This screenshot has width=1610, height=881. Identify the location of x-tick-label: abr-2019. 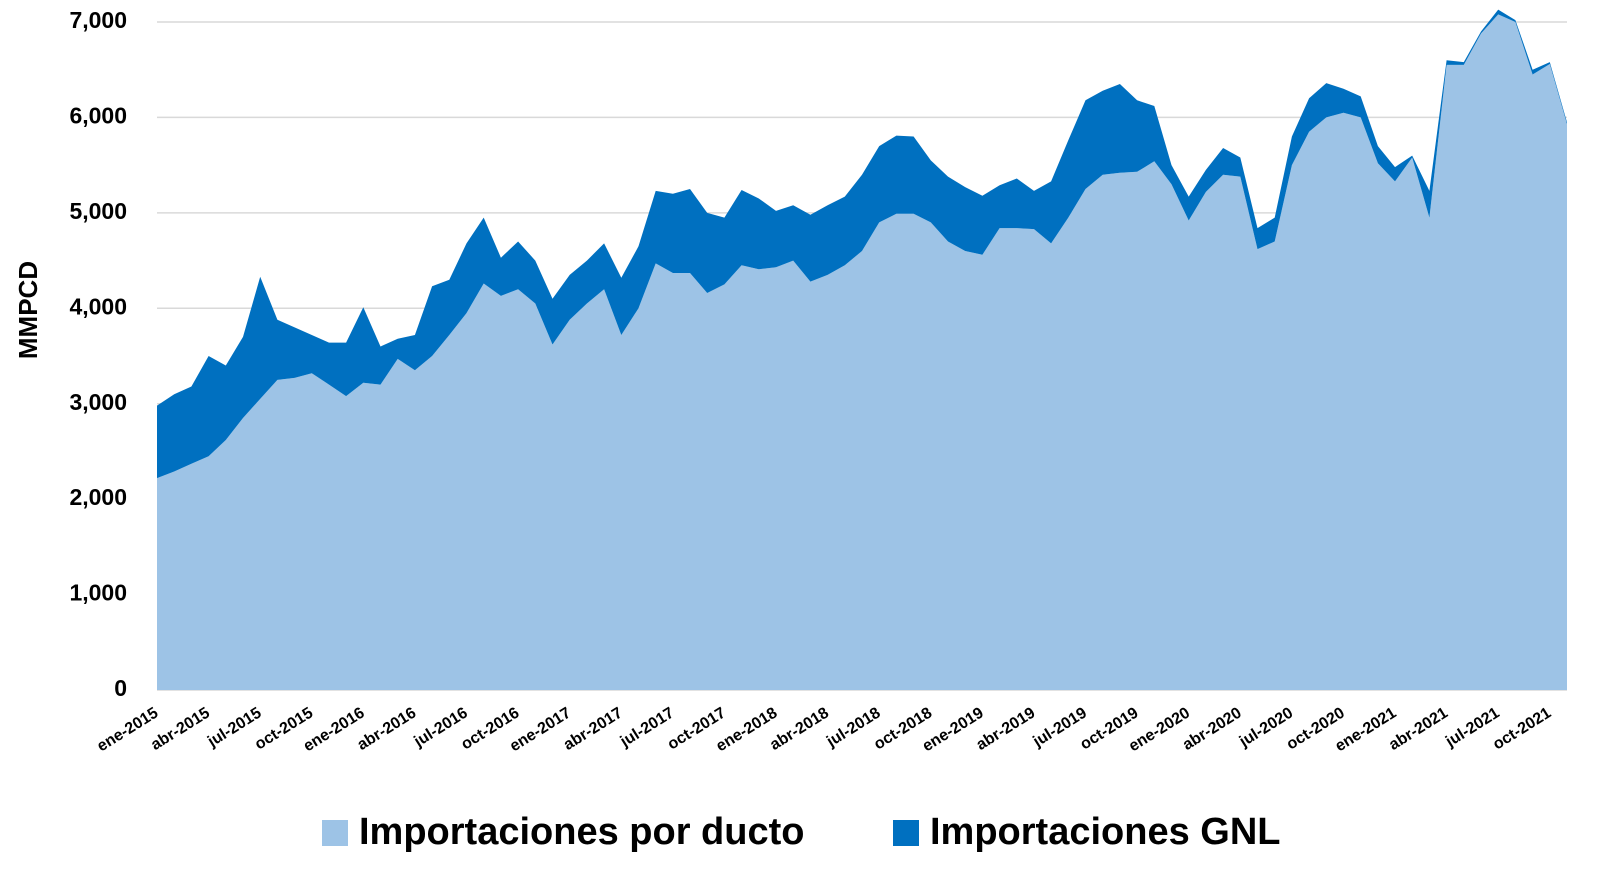
(1005, 729).